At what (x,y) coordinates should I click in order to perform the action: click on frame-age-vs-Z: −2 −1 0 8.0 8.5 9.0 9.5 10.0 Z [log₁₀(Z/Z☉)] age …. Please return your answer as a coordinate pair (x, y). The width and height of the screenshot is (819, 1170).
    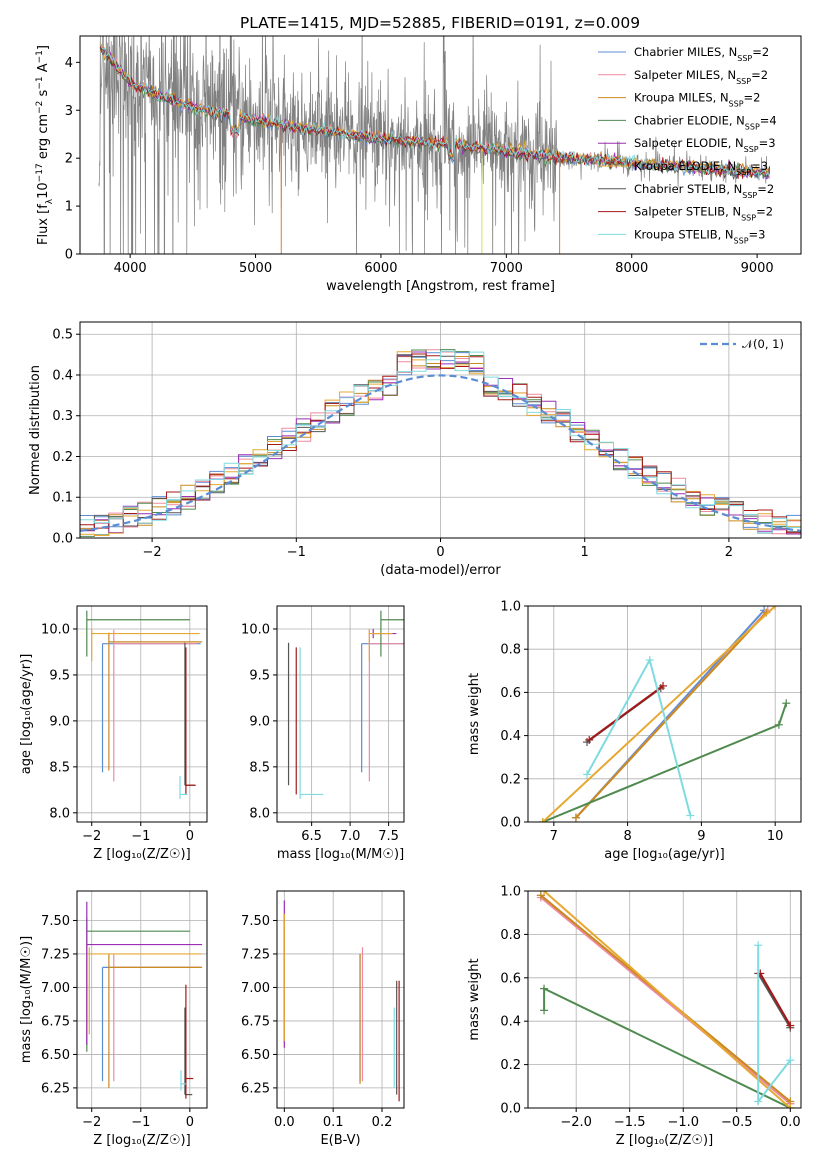
    Looking at the image, I should click on (113, 733).